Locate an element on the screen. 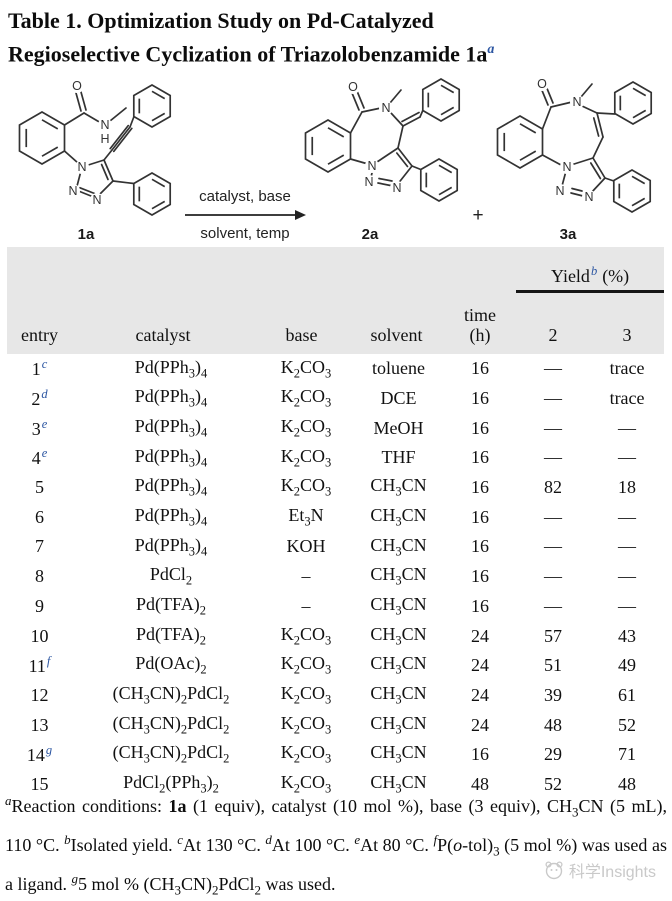 The image size is (672, 901). cell-yield-2: 82 is located at coordinates (553, 487).